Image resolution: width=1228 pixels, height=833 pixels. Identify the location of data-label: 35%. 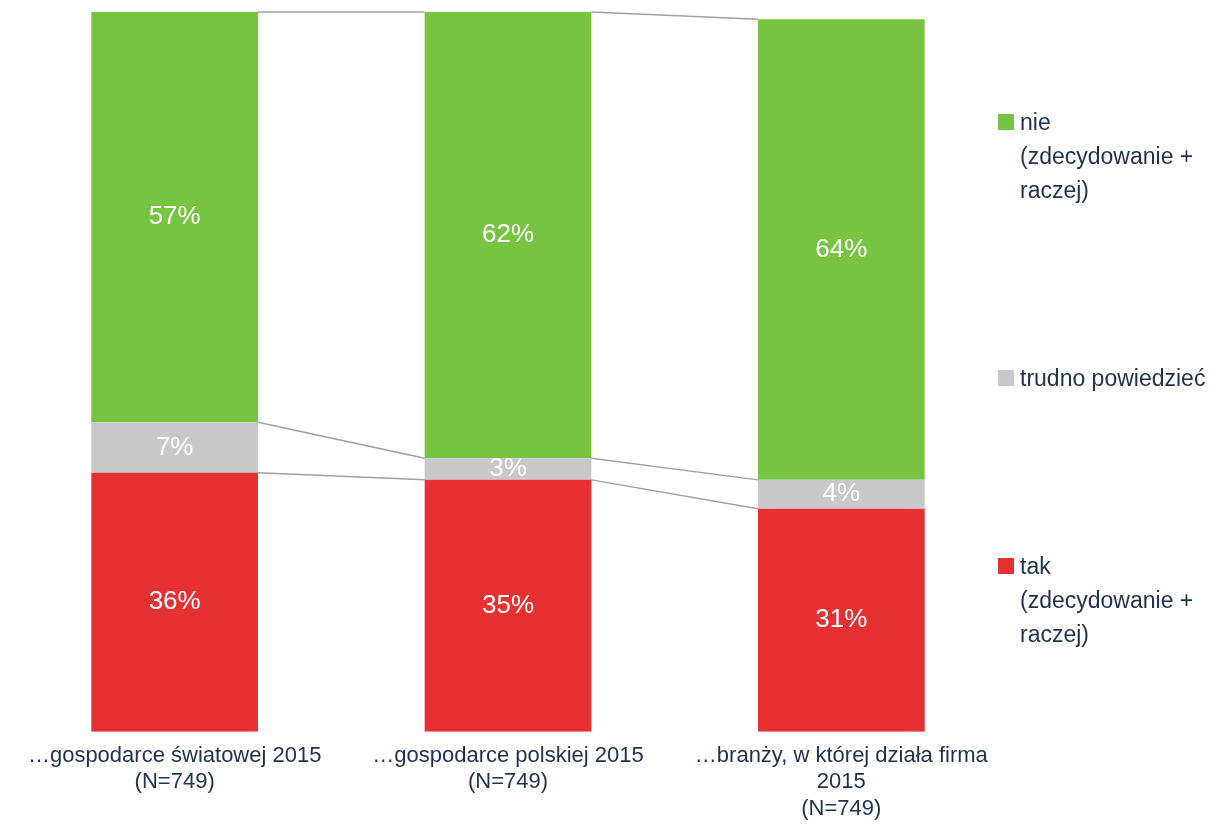
(508, 604).